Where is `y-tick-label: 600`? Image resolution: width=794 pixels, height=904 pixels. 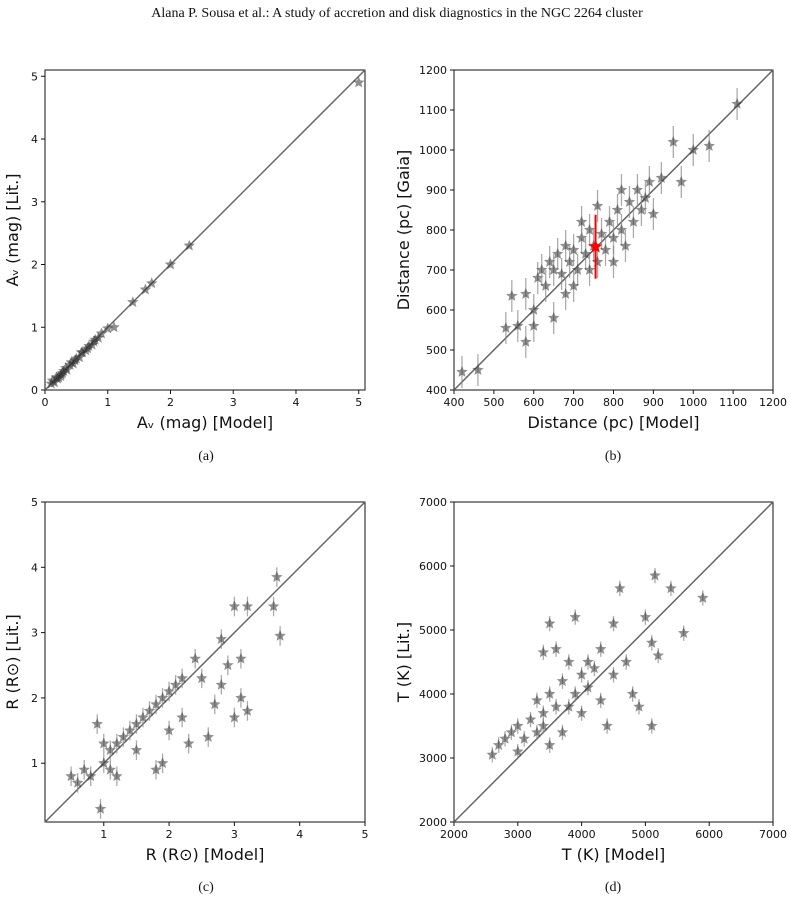 y-tick-label: 600 is located at coordinates (436, 310).